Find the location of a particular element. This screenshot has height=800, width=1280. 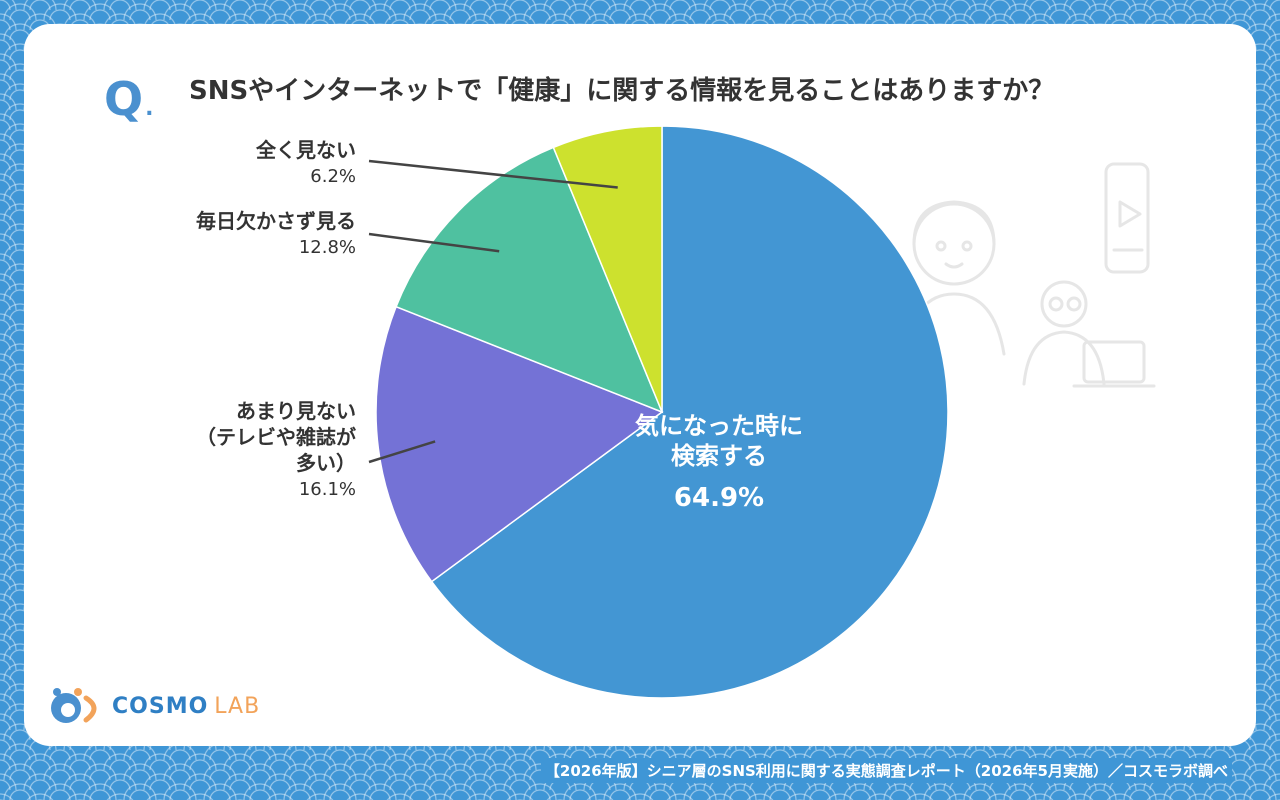

slice-label: （テレビや雑誌が is located at coordinates (276, 437).